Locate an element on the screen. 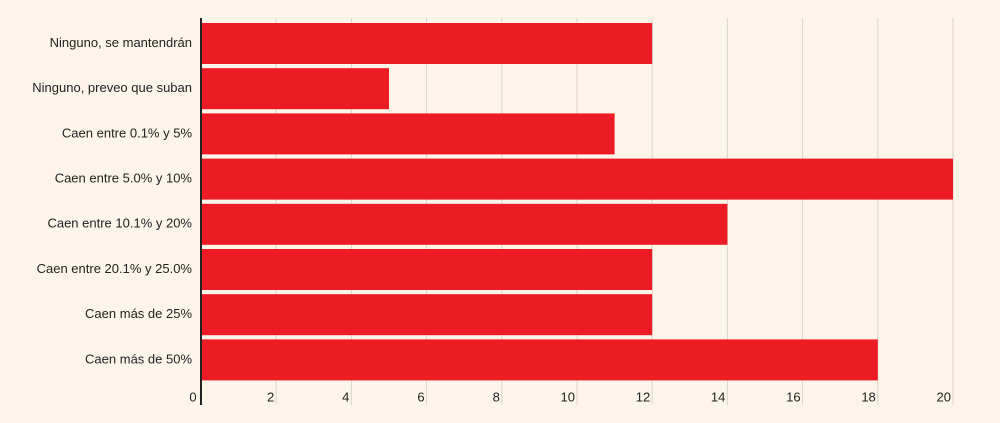 This screenshot has height=423, width=1000. category-label: Caen entre 20.1% y 25.0% is located at coordinates (115, 268).